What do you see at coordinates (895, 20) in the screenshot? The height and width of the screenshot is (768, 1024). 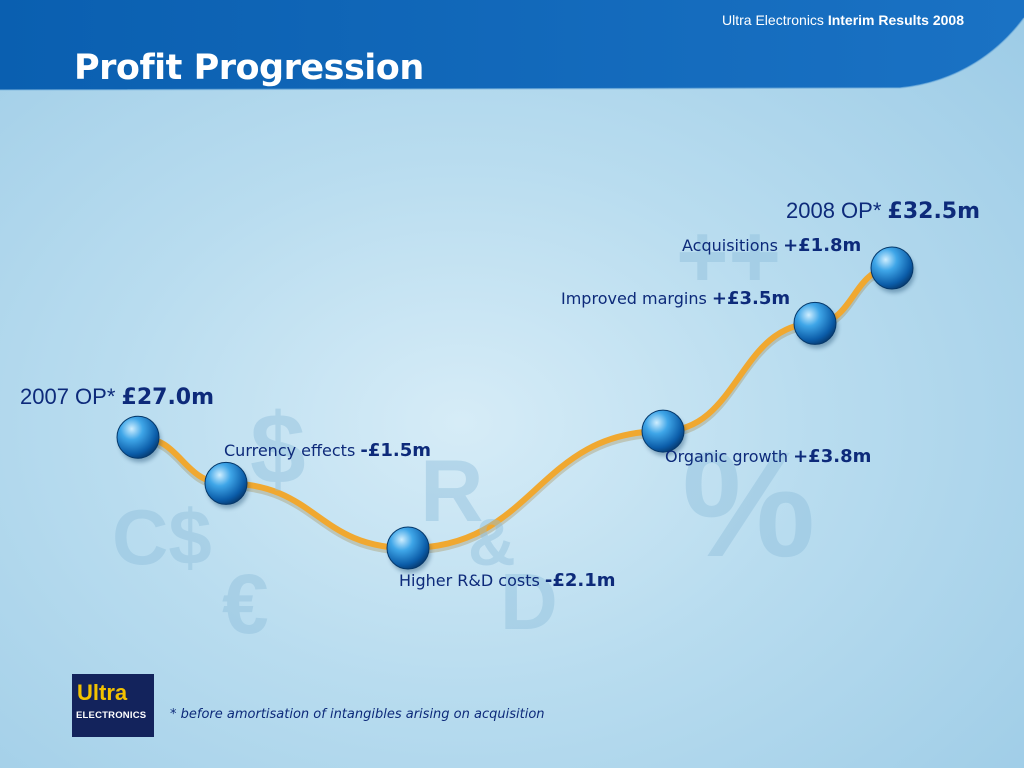 I see `header-report: Interim Results 2008` at bounding box center [895, 20].